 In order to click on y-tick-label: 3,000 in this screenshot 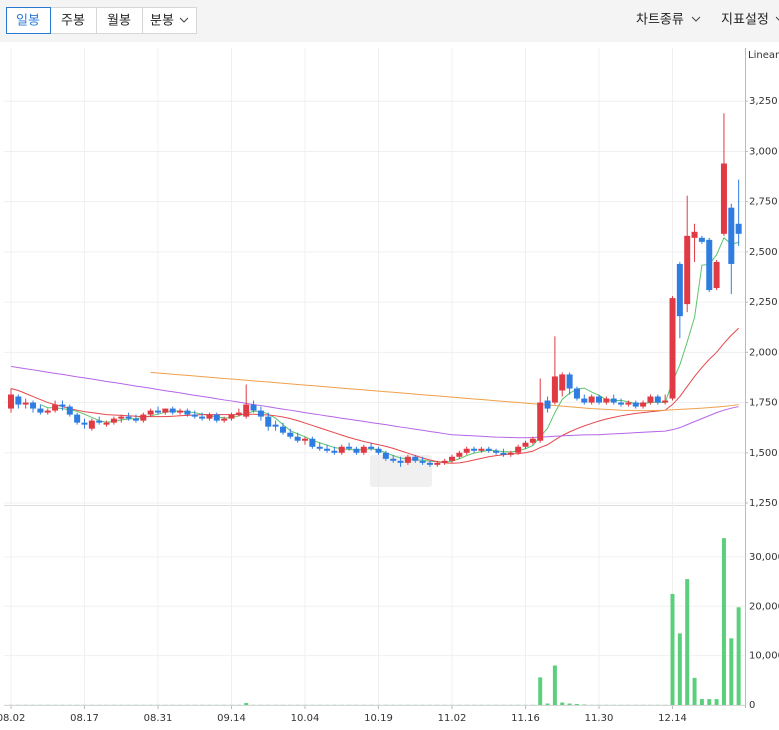, I will do `click(763, 151)`.